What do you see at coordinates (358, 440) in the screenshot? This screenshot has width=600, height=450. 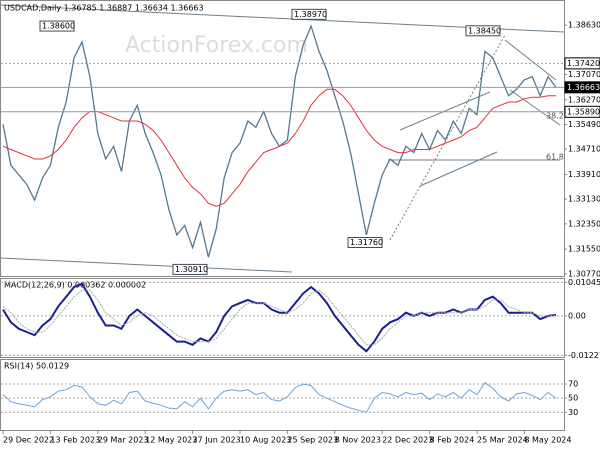 I see `x-tick-label: 8 Nov 2023` at bounding box center [358, 440].